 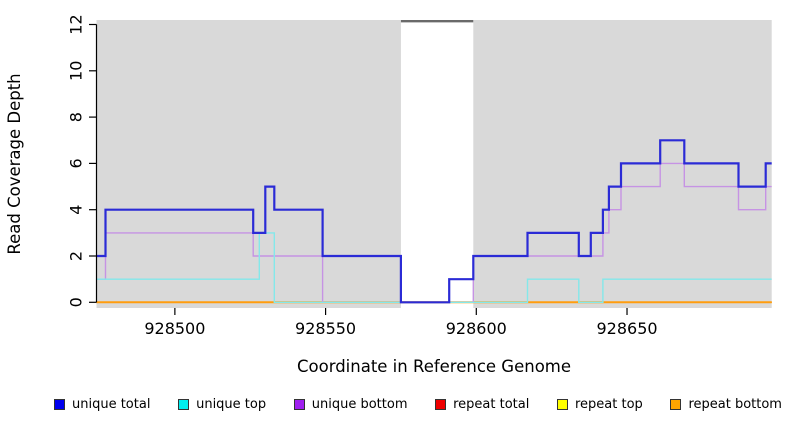 I want to click on x-tick-label: 928550, so click(x=325, y=328).